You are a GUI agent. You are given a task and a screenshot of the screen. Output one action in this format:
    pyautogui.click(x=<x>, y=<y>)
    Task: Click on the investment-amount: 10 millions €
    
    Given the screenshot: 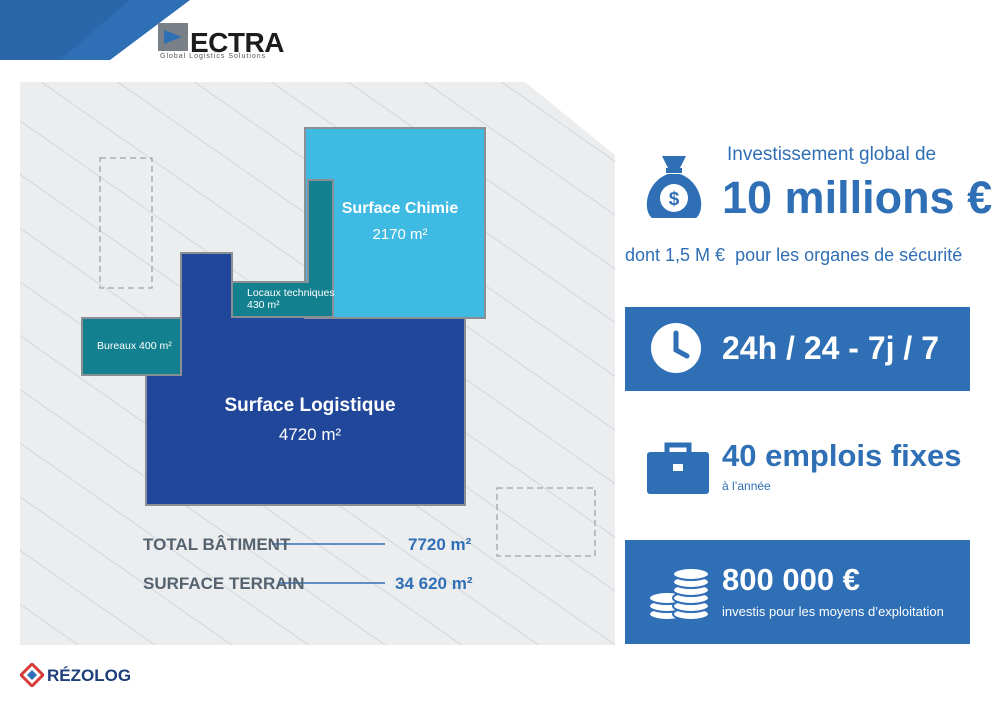 What is the action you would take?
    pyautogui.click(x=857, y=197)
    